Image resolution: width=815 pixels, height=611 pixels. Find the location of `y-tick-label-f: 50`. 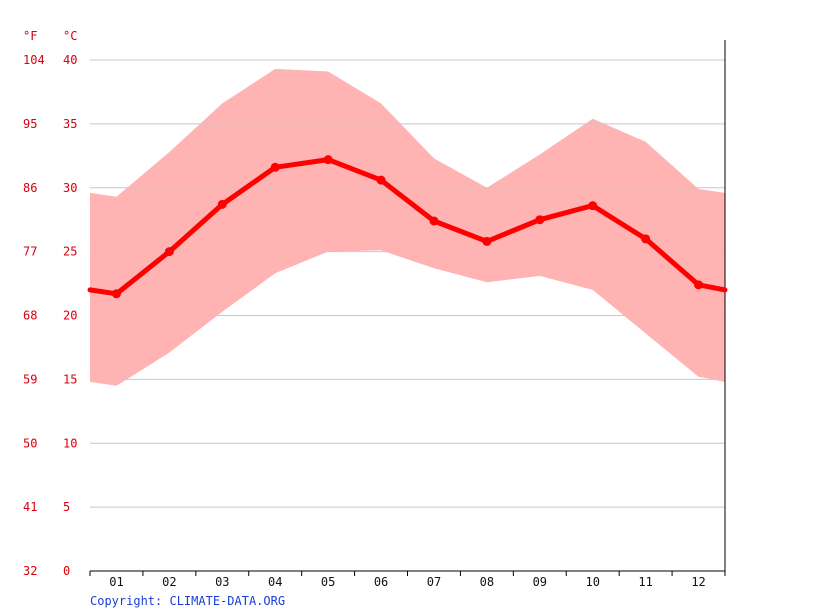

y-tick-label-f: 50 is located at coordinates (30, 443).